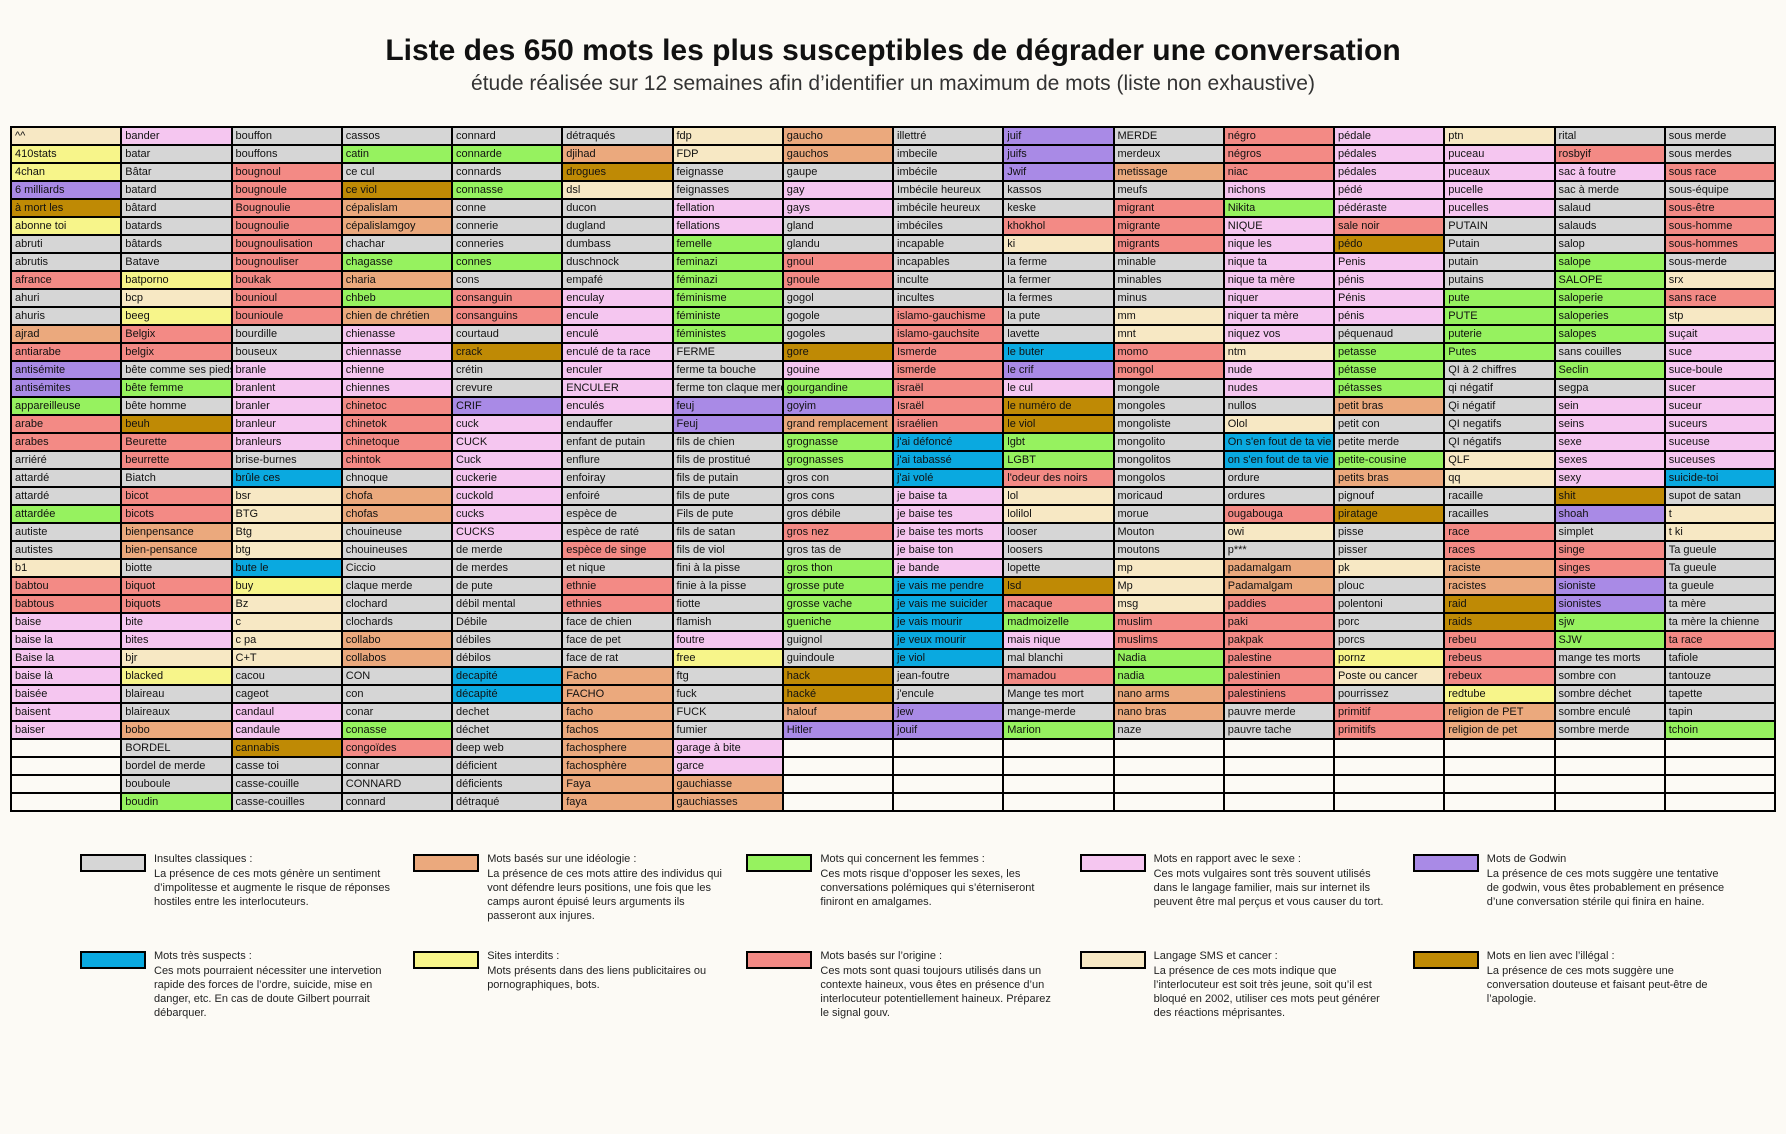  What do you see at coordinates (1169, 623) in the screenshot?
I see `word-cell: muslim` at bounding box center [1169, 623].